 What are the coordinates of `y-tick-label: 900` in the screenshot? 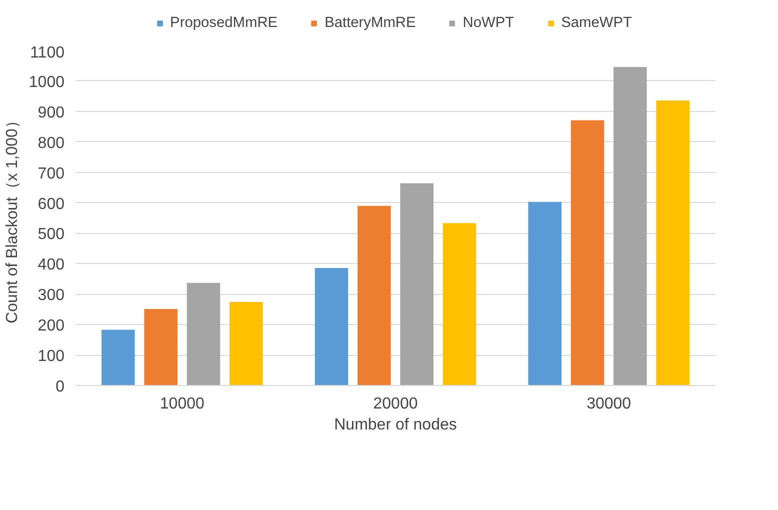 It's located at (51, 113).